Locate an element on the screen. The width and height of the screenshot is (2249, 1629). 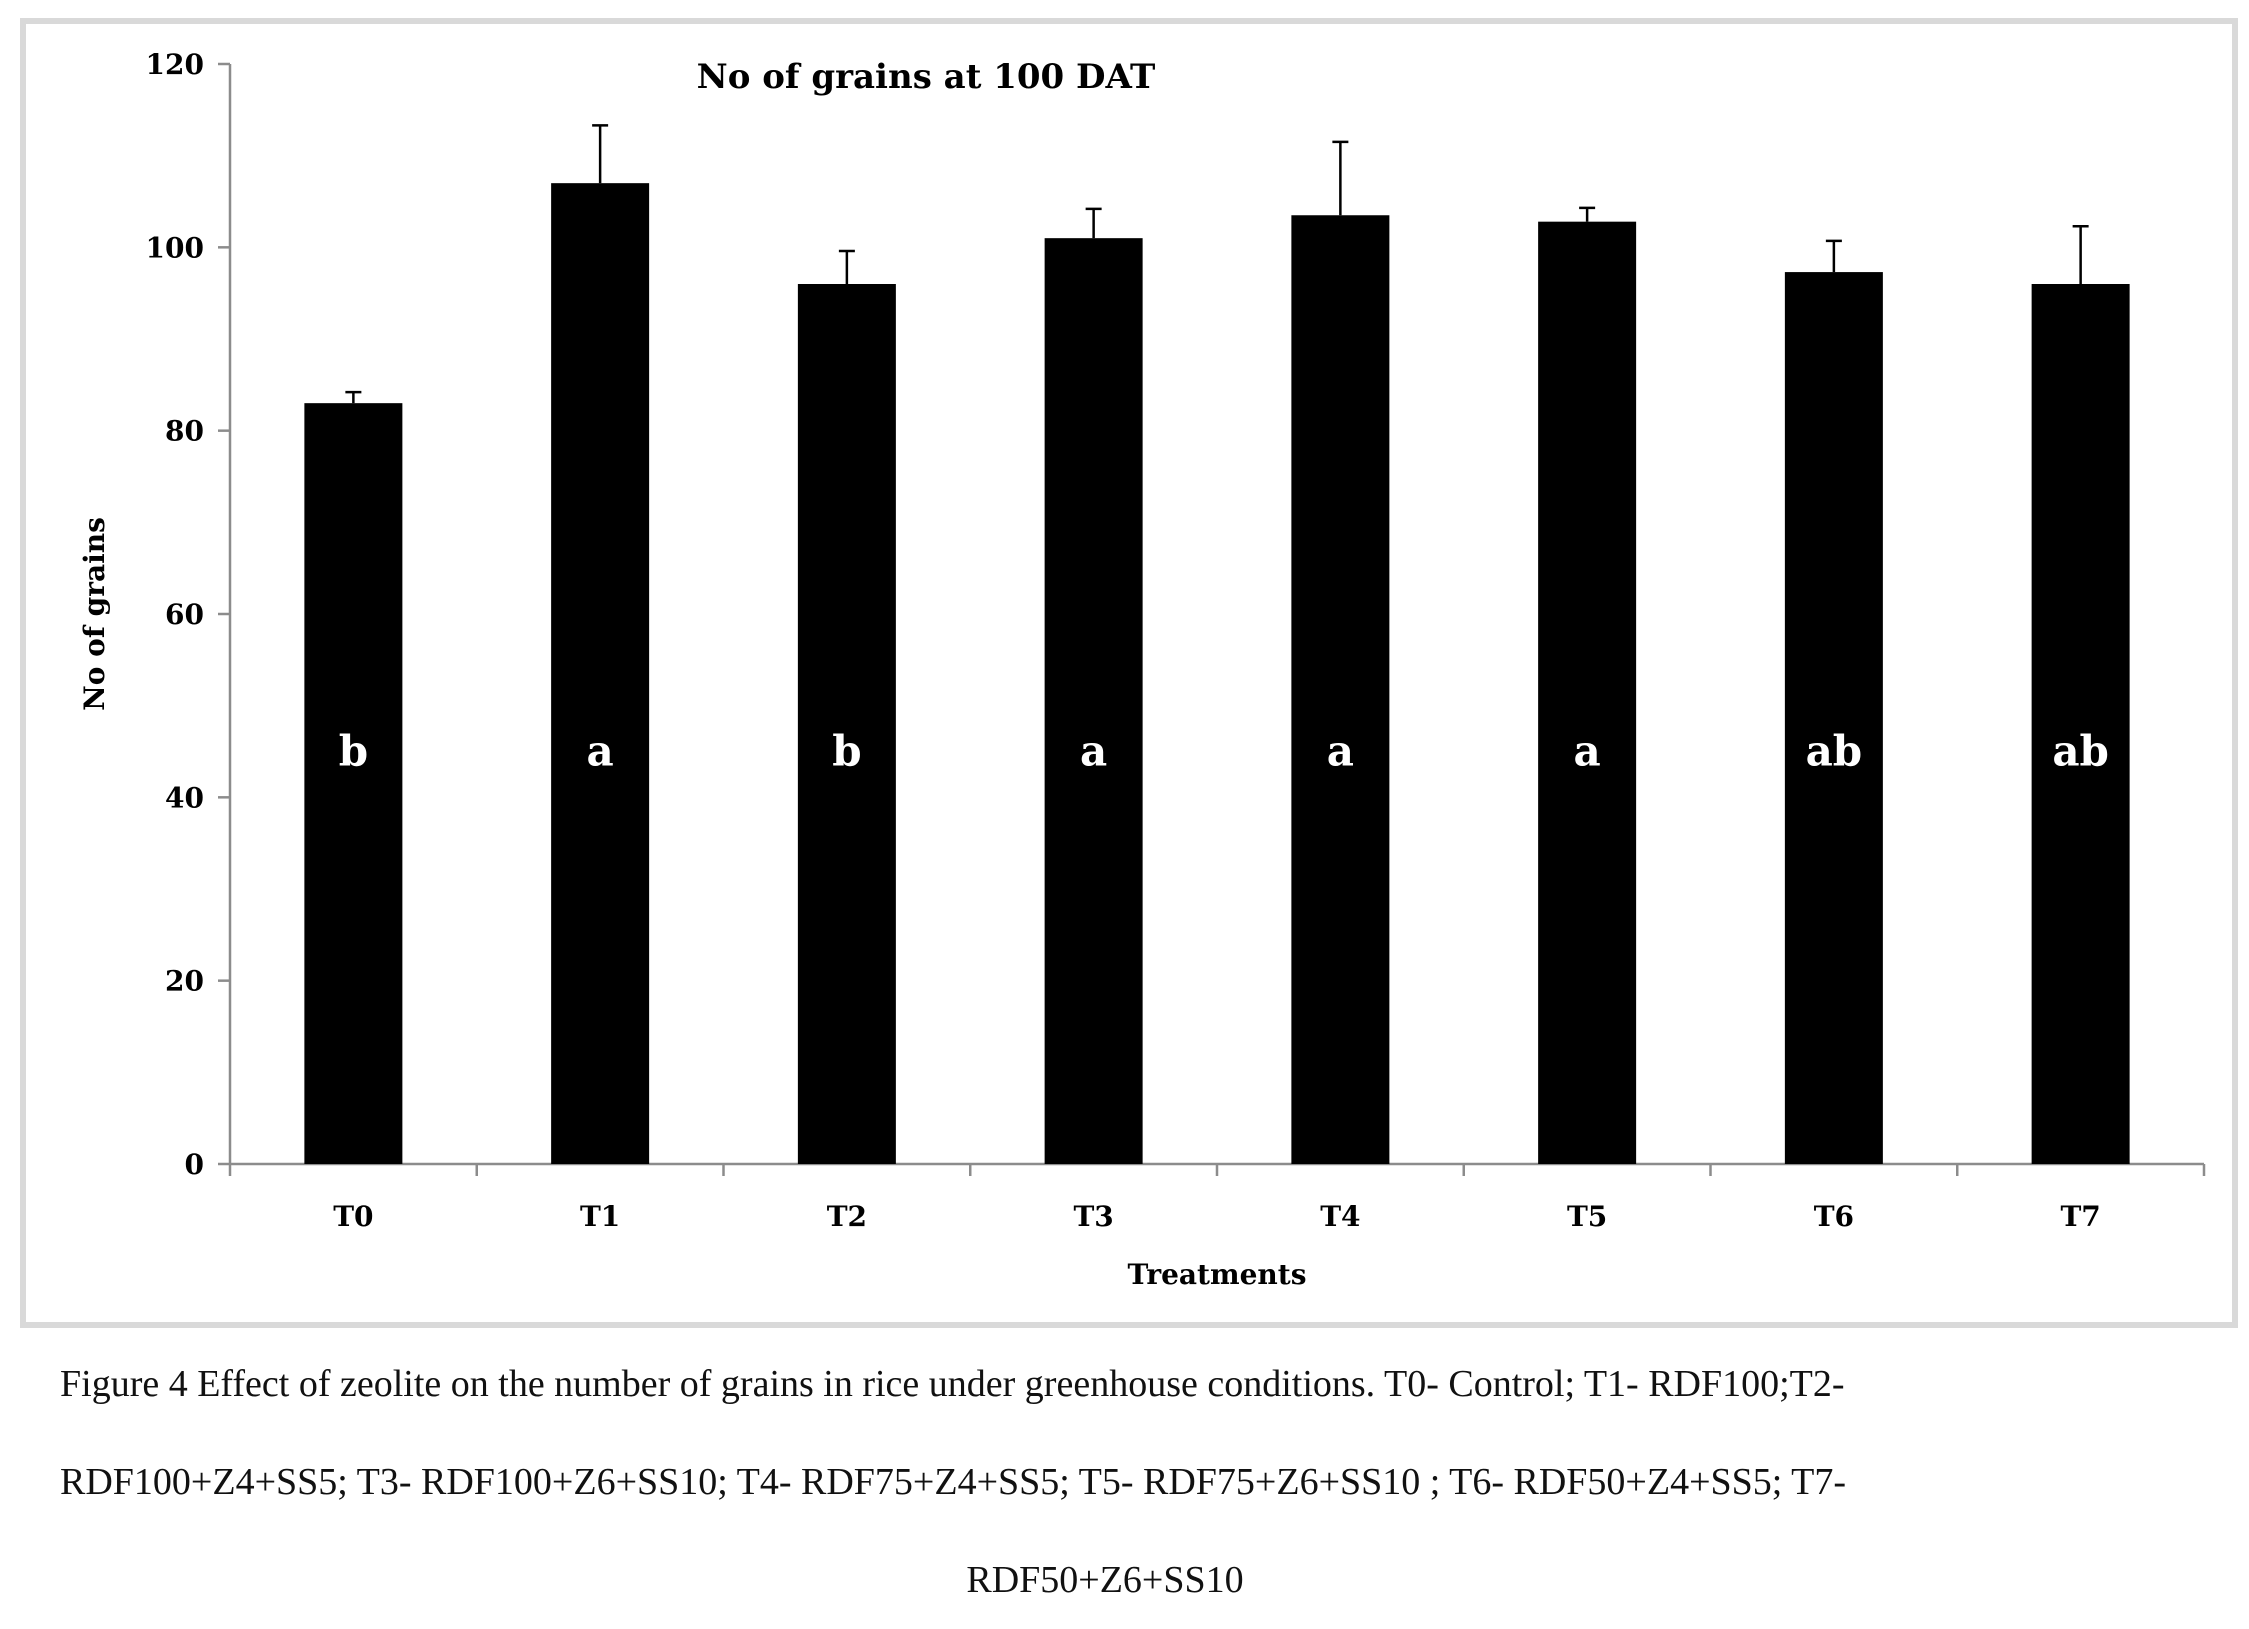
y-tick-label: 0 is located at coordinates (194, 1164).